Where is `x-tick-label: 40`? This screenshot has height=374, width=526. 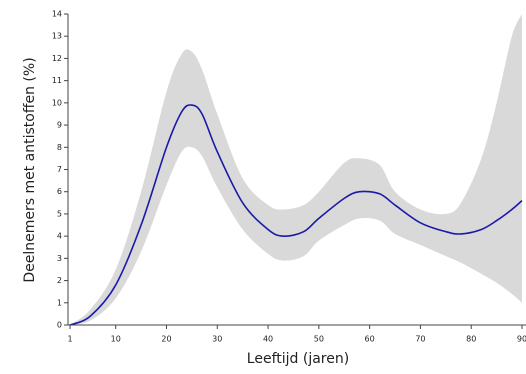 x-tick-label: 40 is located at coordinates (268, 339).